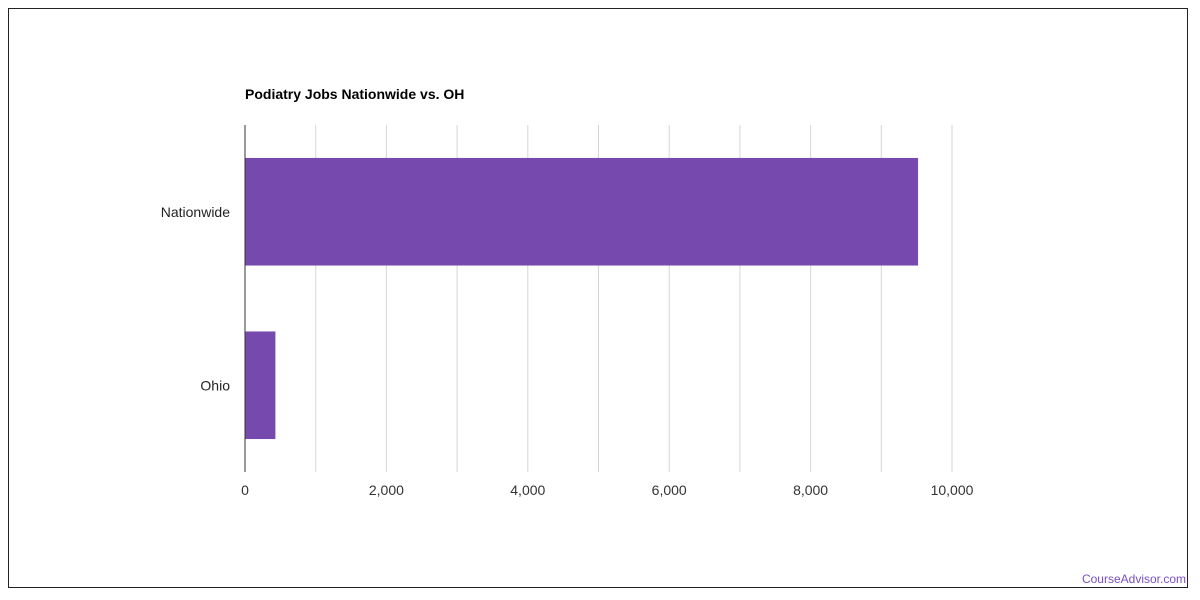  Describe the element at coordinates (582, 211) in the screenshot. I see `bar-nationwide` at that location.